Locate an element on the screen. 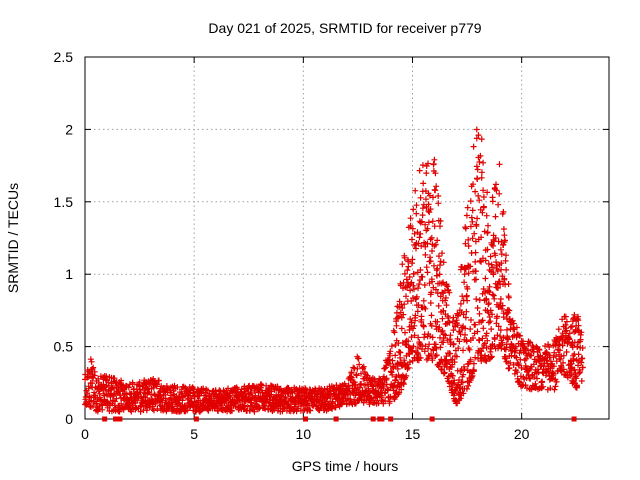 The height and width of the screenshot is (480, 640). y-tick-label: 1 is located at coordinates (69, 274).